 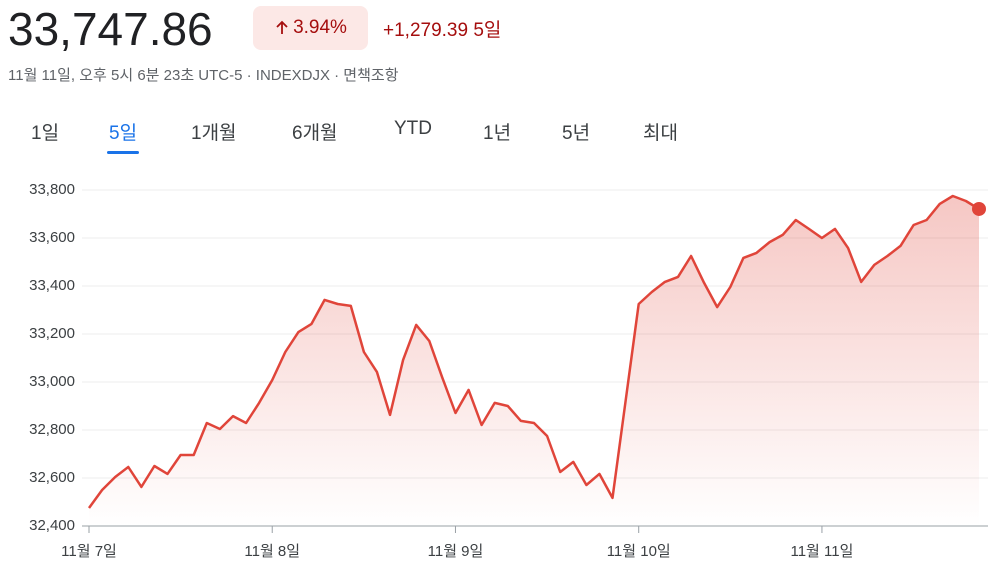 I want to click on tab: 5년, so click(x=576, y=133).